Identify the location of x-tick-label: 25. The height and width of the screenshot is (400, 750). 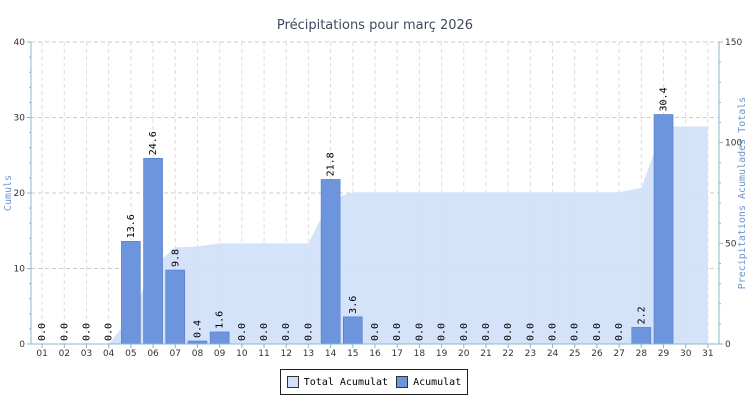
(574, 354).